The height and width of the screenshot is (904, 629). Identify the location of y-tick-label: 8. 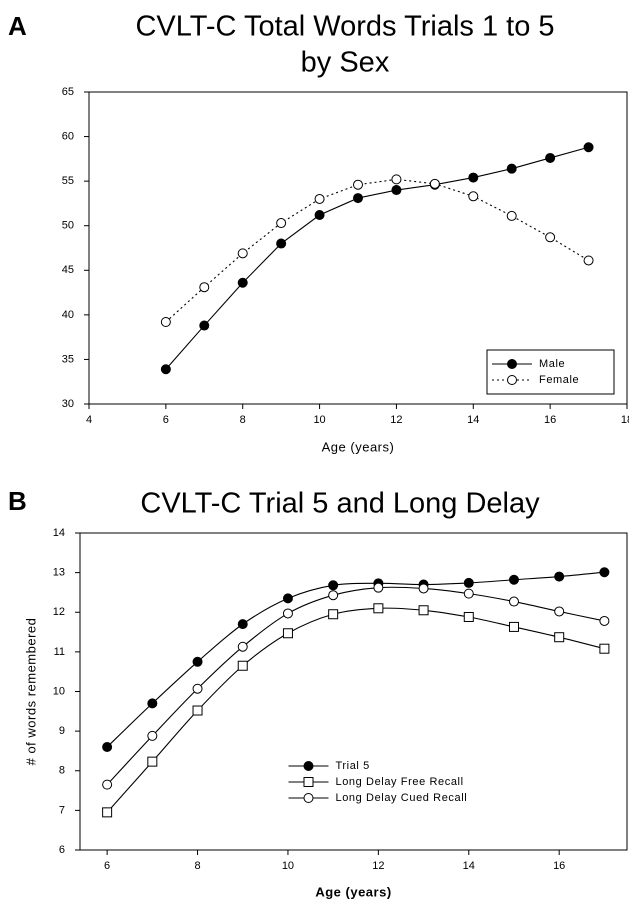
(62, 771).